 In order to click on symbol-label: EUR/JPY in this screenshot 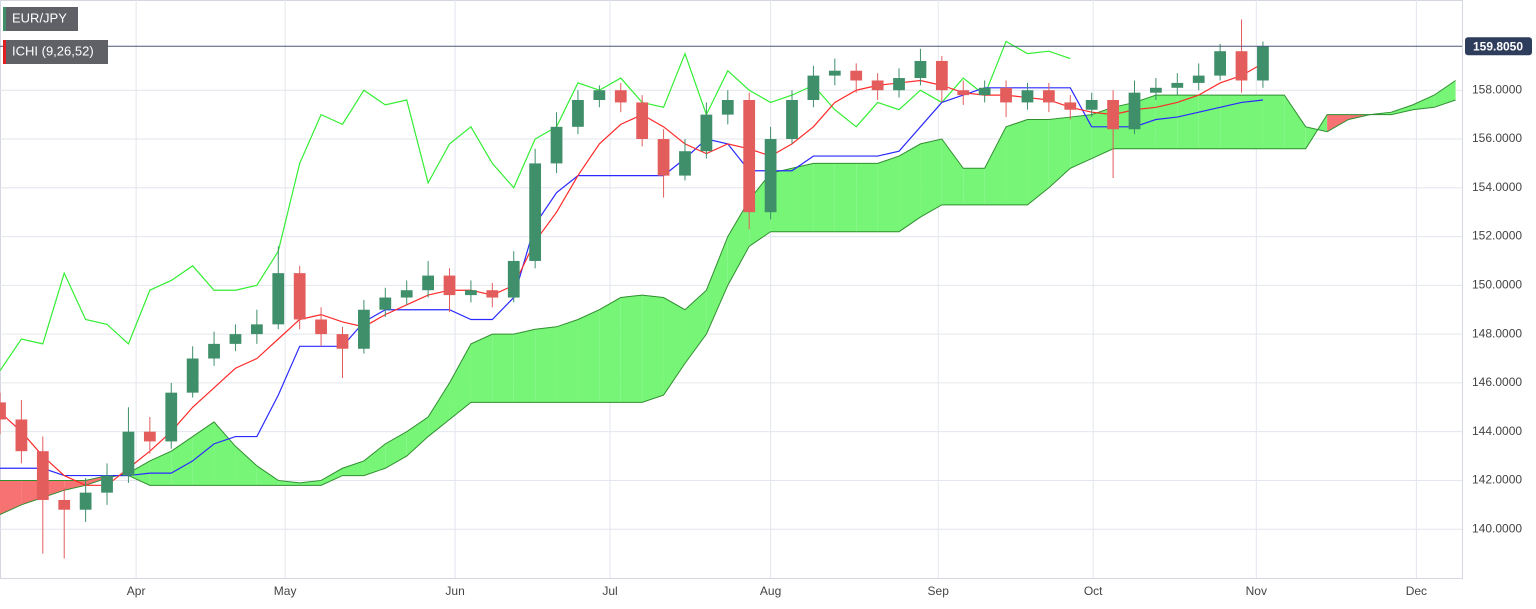, I will do `click(39, 17)`.